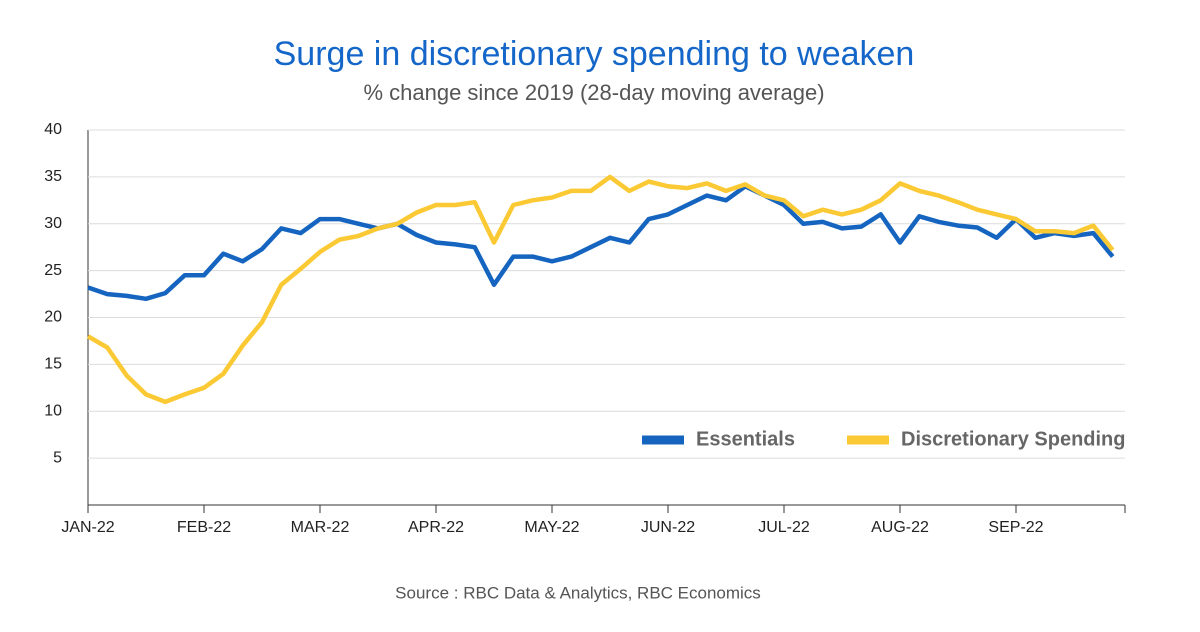 This screenshot has height=632, width=1200. What do you see at coordinates (1015, 527) in the screenshot?
I see `x-tick-label: SEP-22` at bounding box center [1015, 527].